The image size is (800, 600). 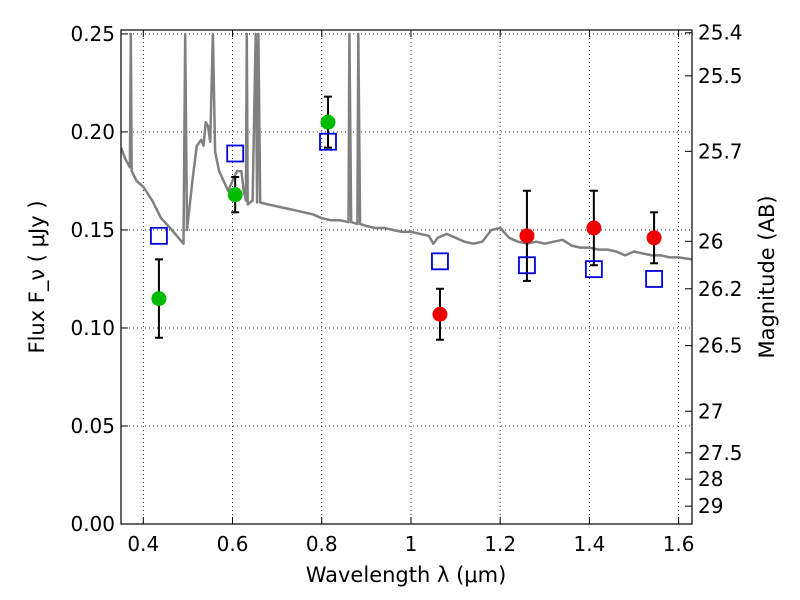 What do you see at coordinates (92, 328) in the screenshot?
I see `y-tick-label: 0.10` at bounding box center [92, 328].